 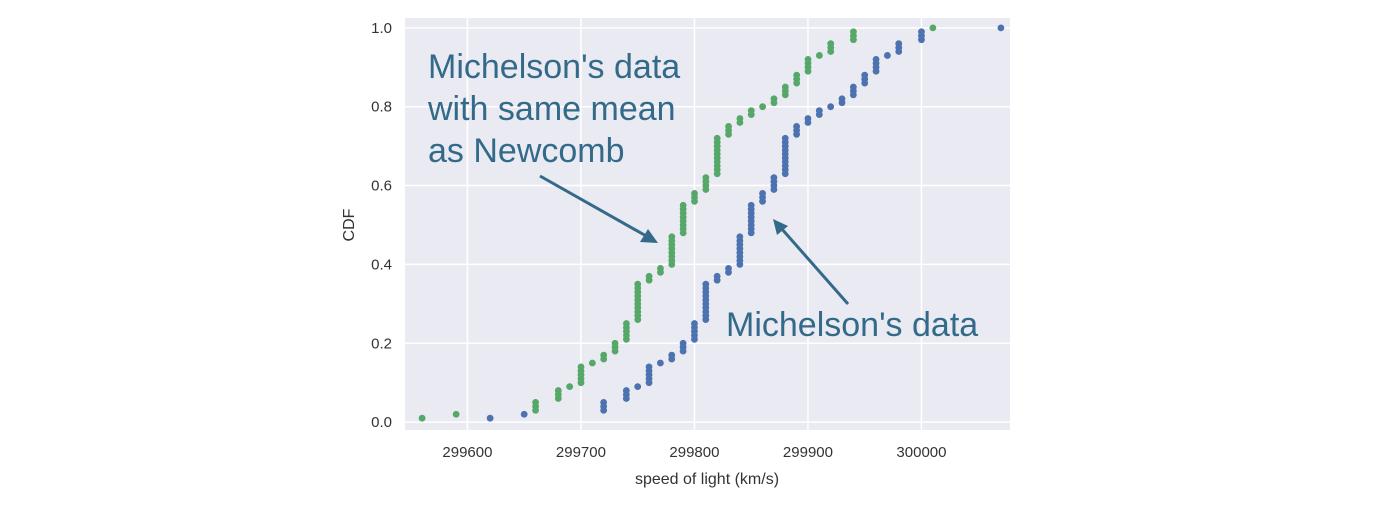 I want to click on y-tick-label: 0.2, so click(x=381, y=343).